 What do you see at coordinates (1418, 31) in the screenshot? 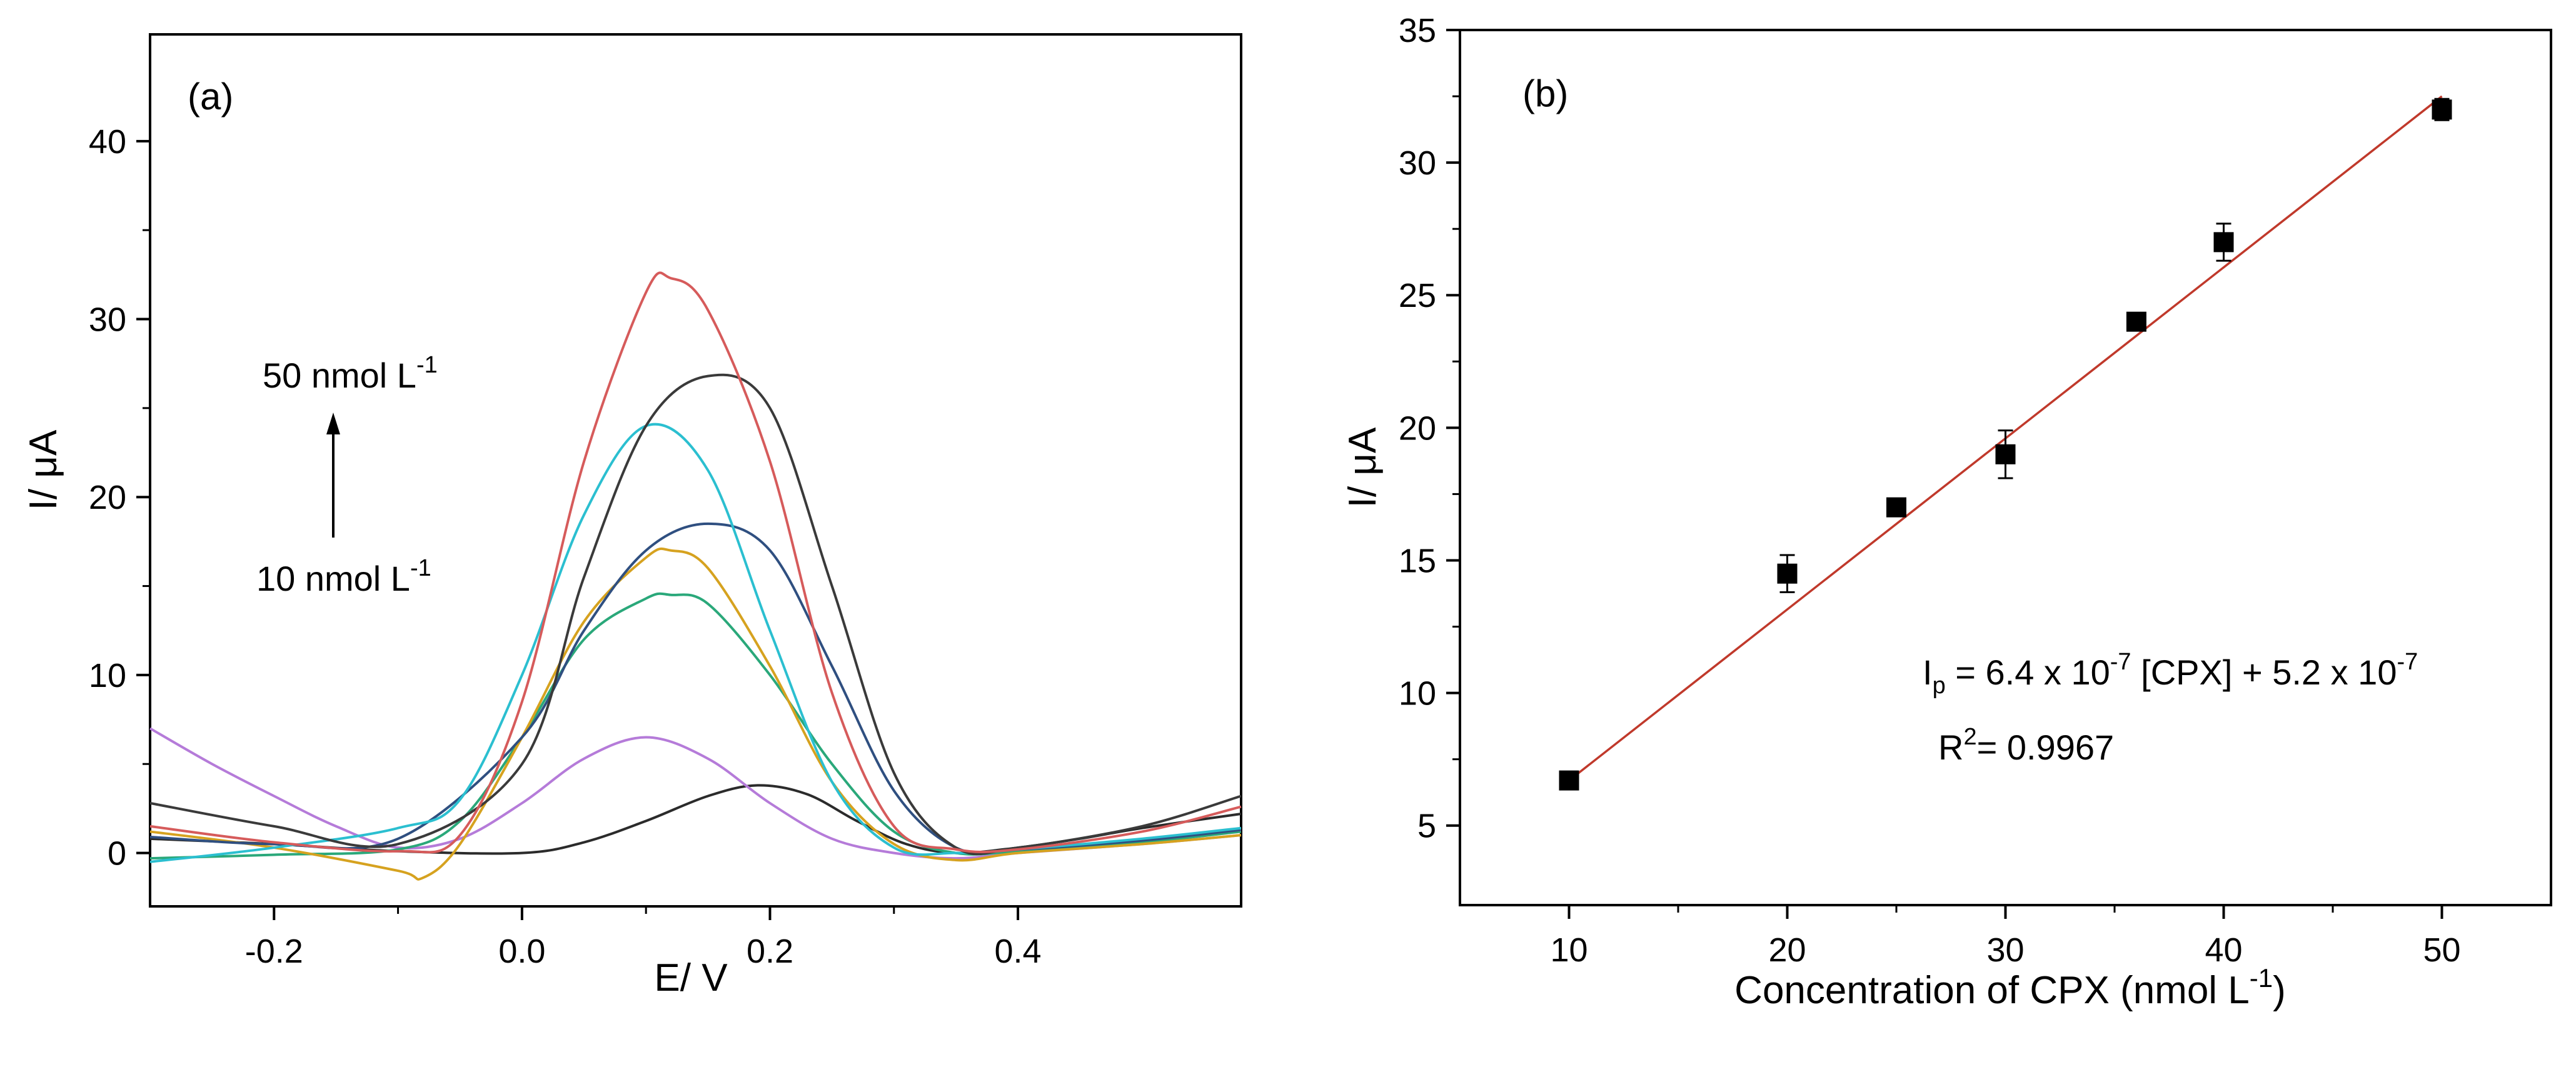
I see `y-tick-label: 35` at bounding box center [1418, 31].